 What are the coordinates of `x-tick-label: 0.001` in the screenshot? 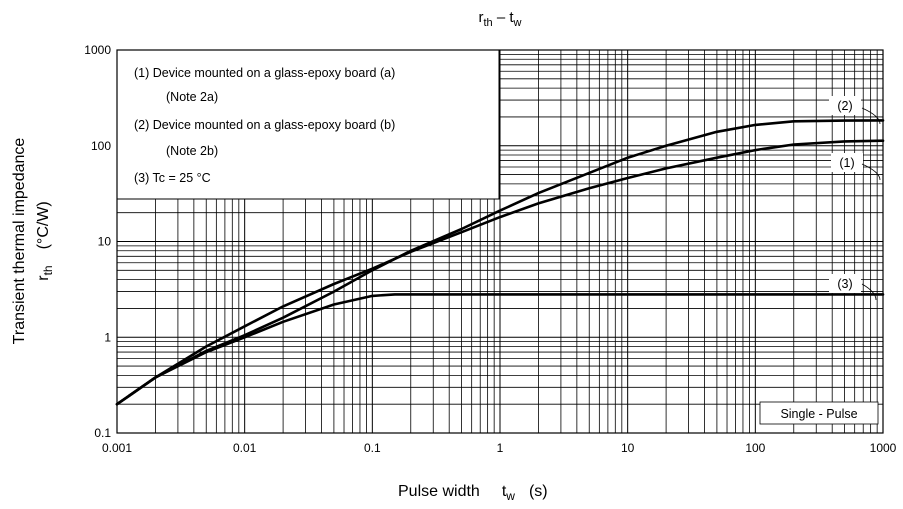 It's located at (117, 448).